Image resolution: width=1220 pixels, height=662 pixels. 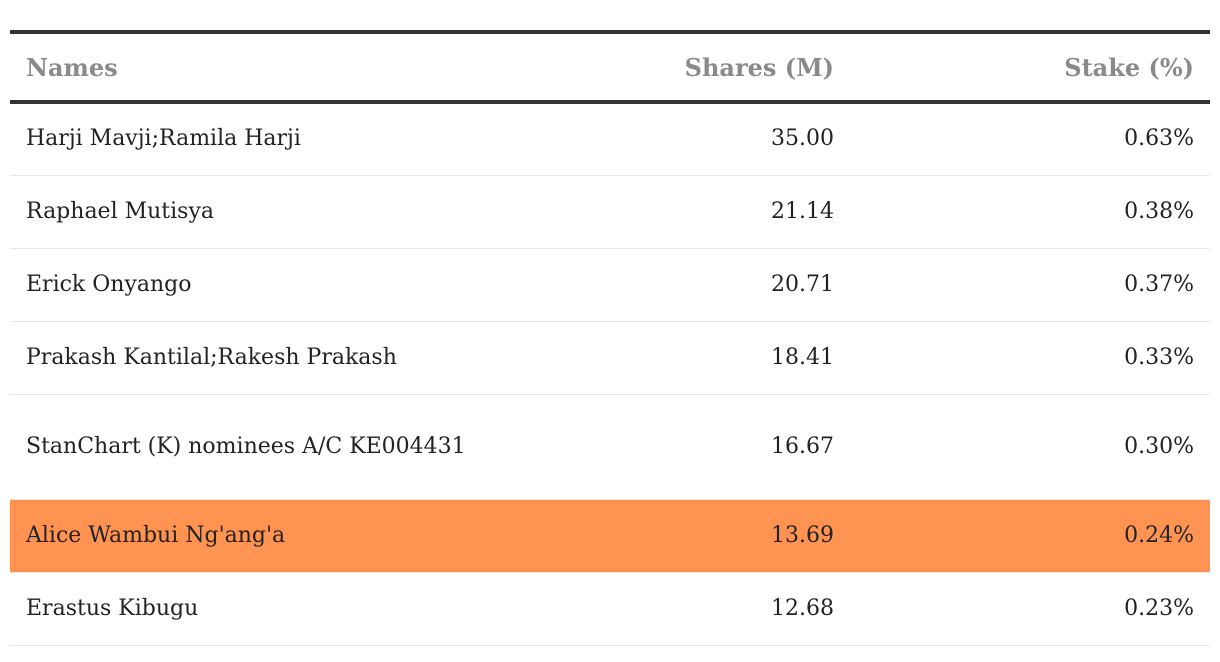 What do you see at coordinates (670, 536) in the screenshot?
I see `cell-shares: 13.69` at bounding box center [670, 536].